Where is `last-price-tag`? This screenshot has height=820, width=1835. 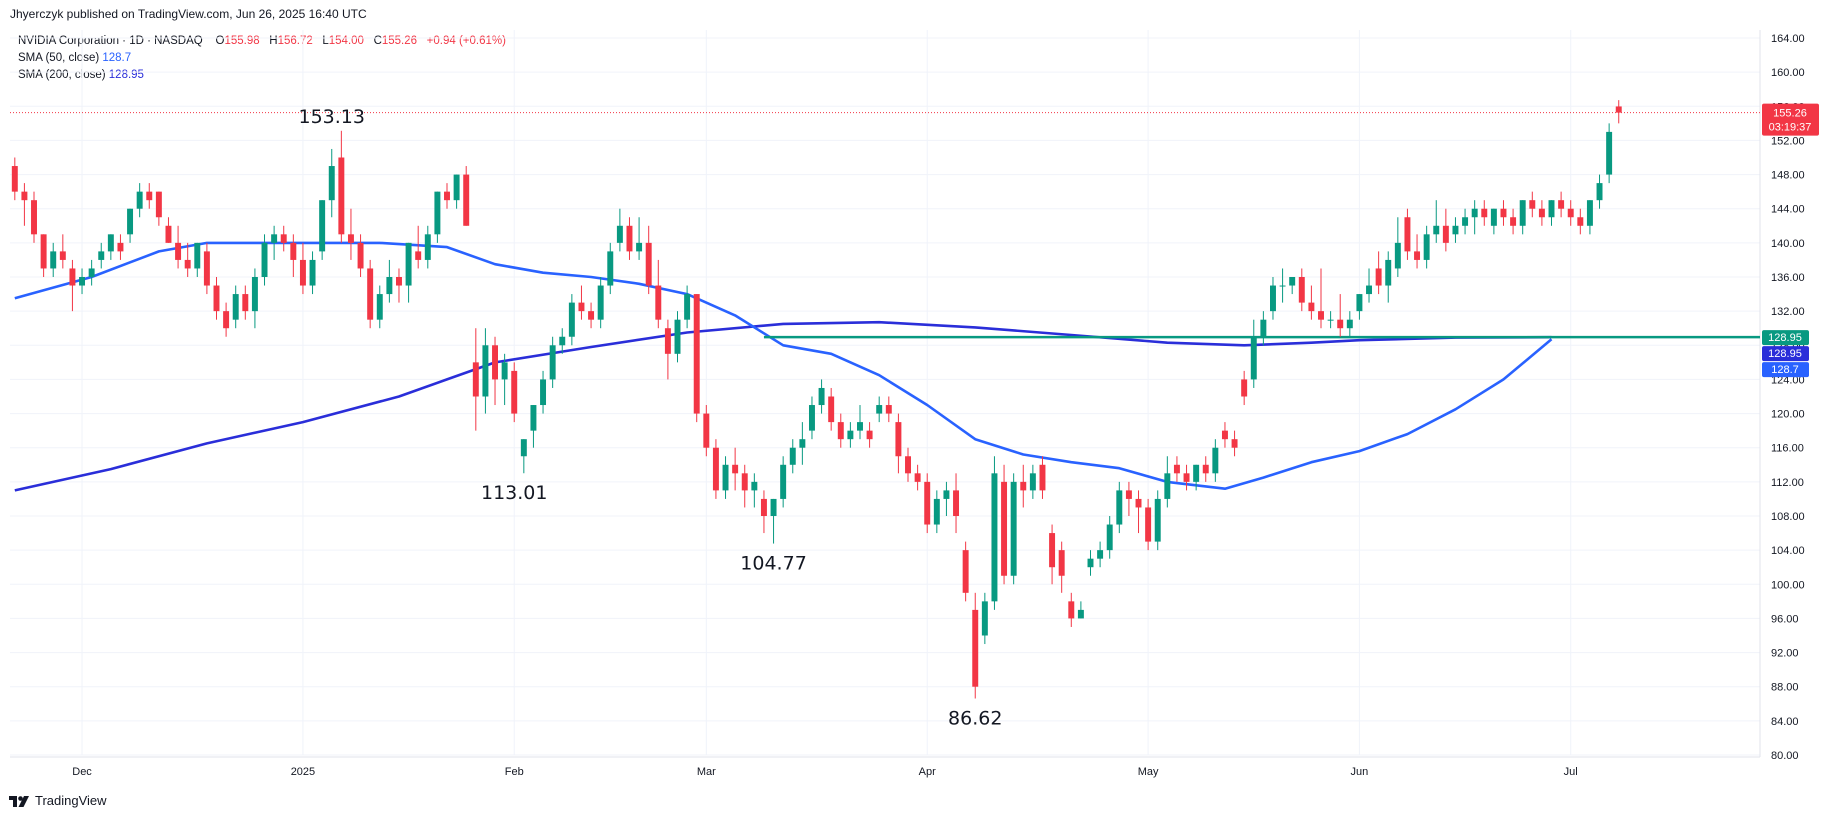
last-price-tag is located at coordinates (1790, 119).